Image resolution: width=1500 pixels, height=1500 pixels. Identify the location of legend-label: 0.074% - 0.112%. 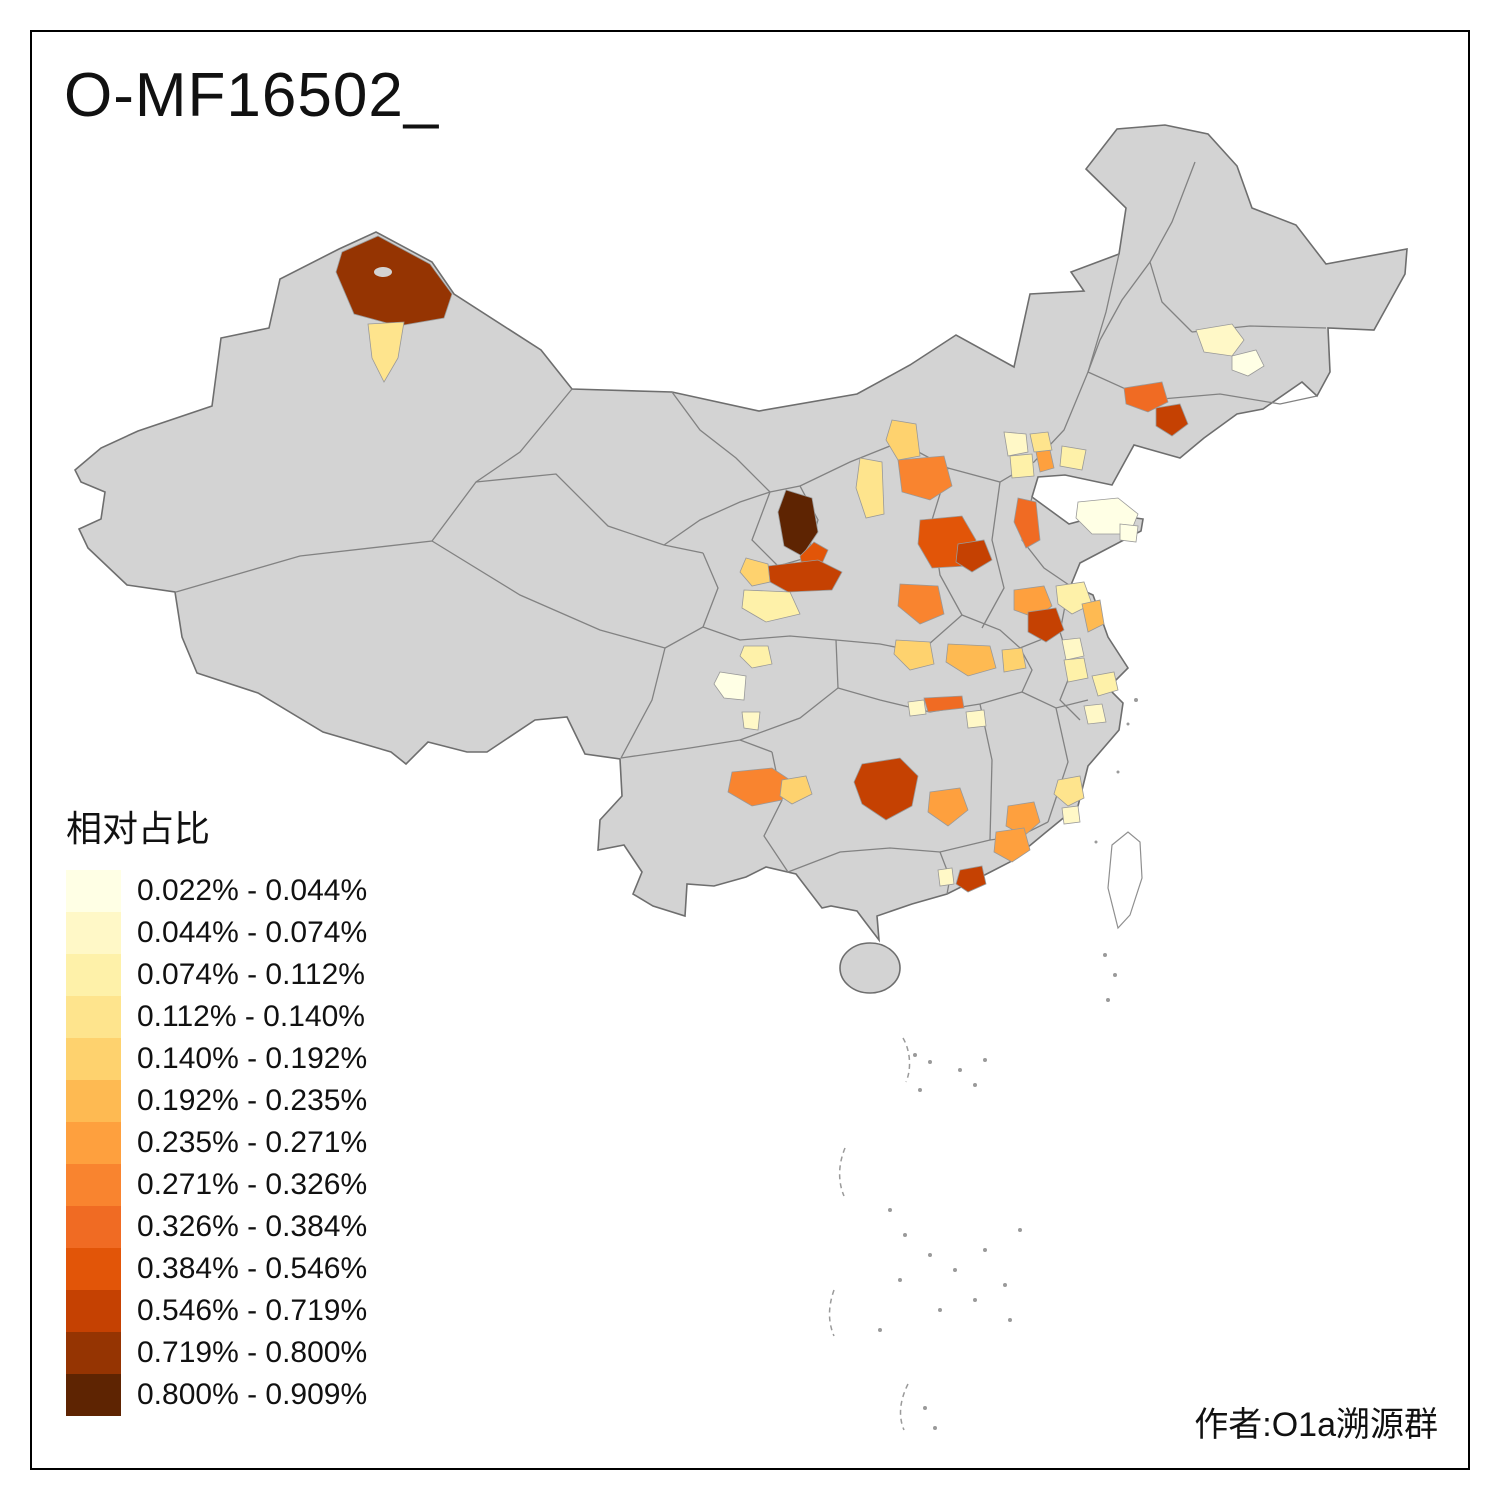
(251, 974).